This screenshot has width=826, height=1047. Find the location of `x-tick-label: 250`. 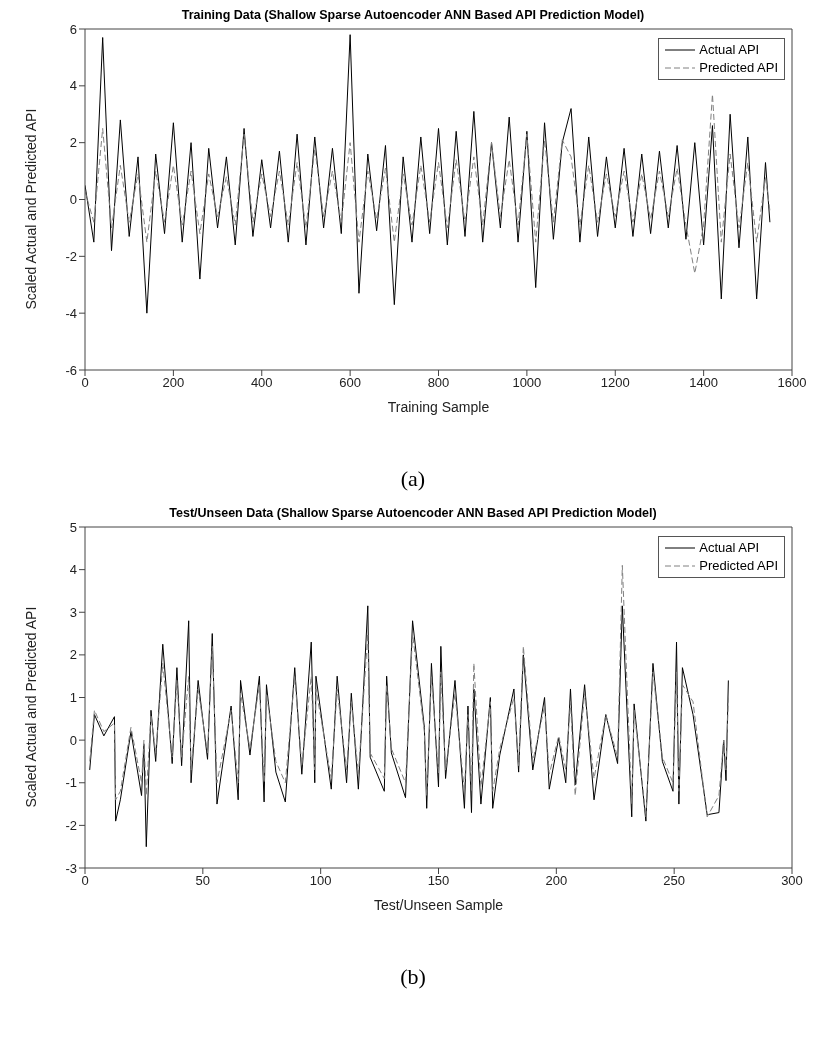

x-tick-label: 250 is located at coordinates (674, 881).